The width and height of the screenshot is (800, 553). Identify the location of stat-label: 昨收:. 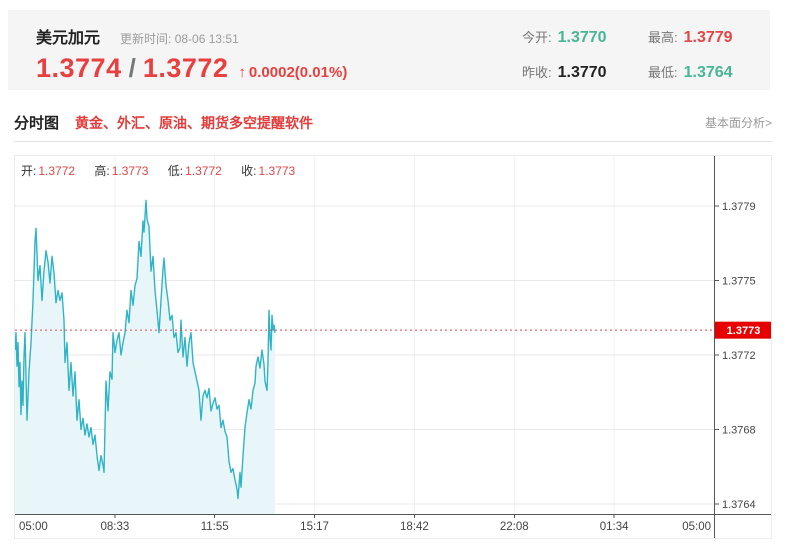
(537, 72).